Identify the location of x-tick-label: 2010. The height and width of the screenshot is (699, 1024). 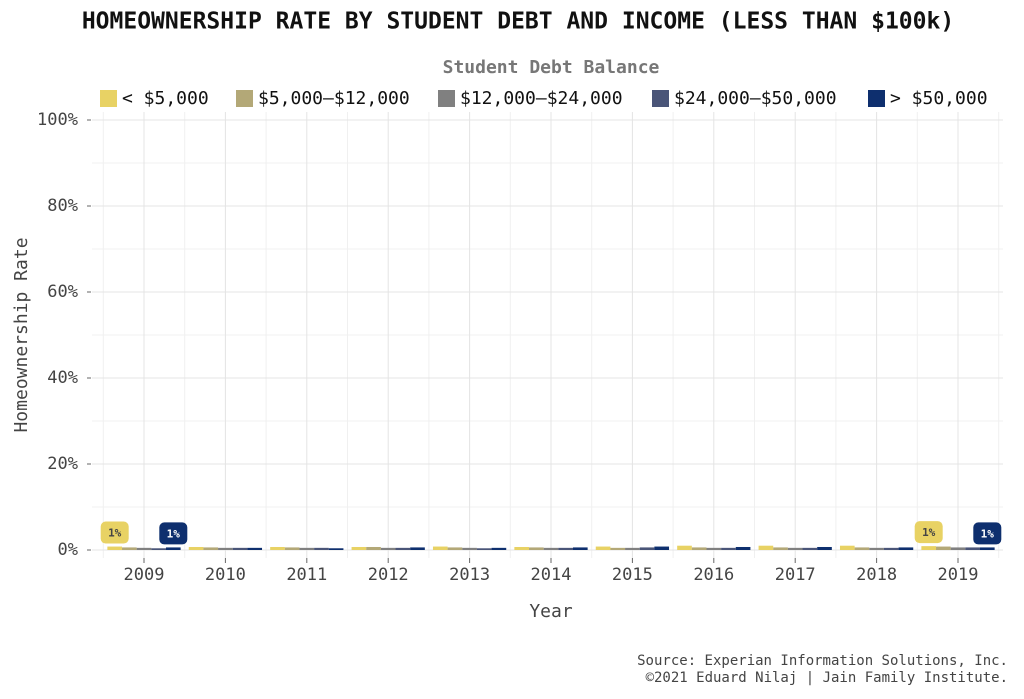
(225, 575).